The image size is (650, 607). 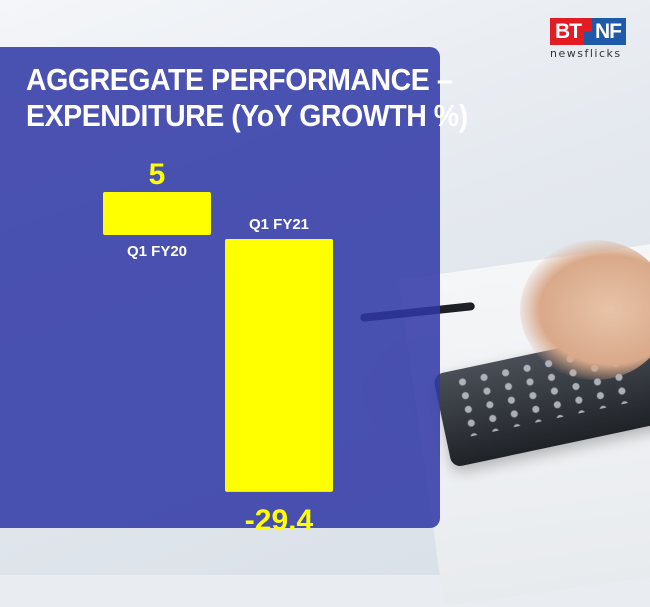 I want to click on value-label: 5, so click(x=157, y=174).